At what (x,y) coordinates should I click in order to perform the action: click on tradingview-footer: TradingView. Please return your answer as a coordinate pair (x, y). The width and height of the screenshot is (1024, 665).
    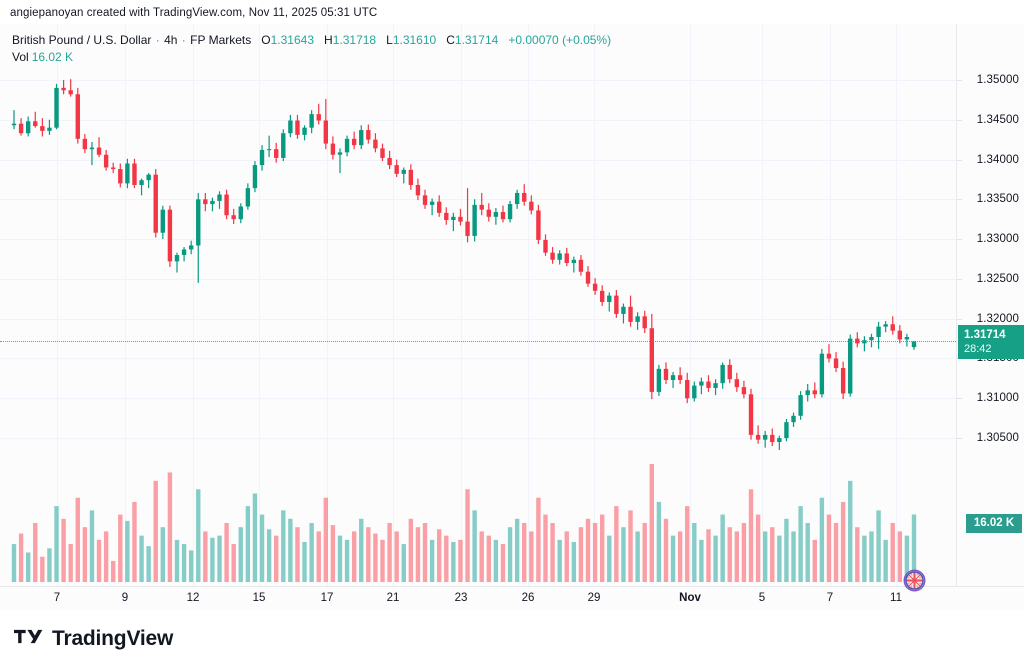
    Looking at the image, I should click on (93, 639).